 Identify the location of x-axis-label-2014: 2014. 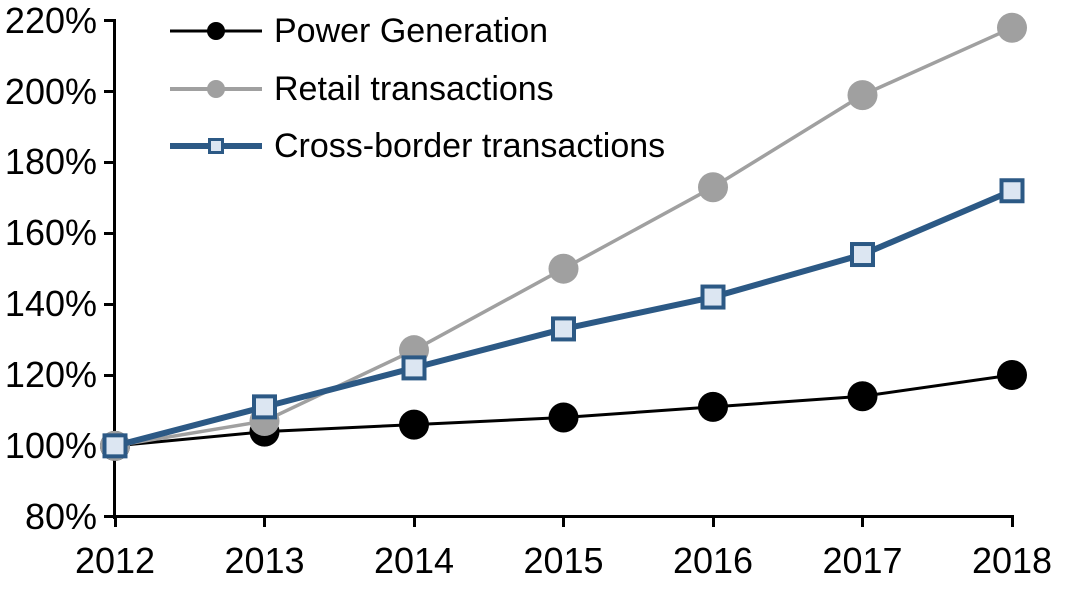
(414, 560).